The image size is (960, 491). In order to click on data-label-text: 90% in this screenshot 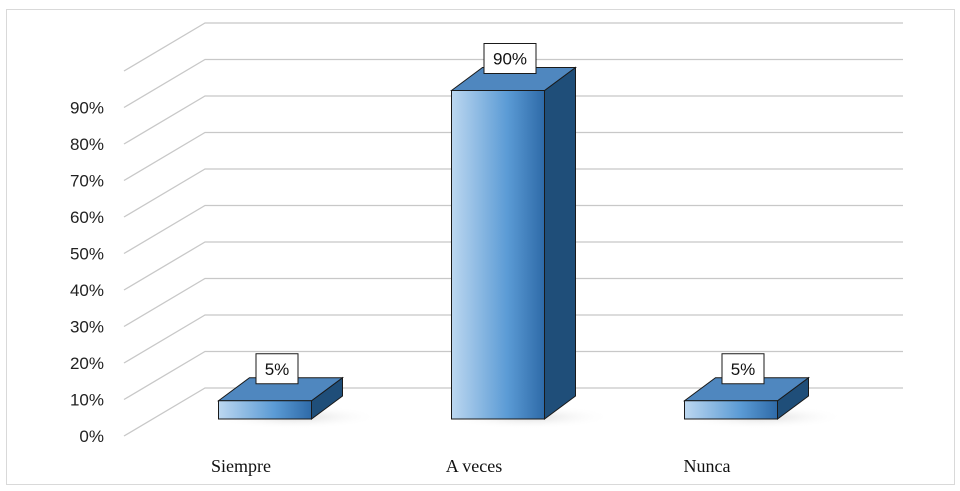, I will do `click(510, 59)`.